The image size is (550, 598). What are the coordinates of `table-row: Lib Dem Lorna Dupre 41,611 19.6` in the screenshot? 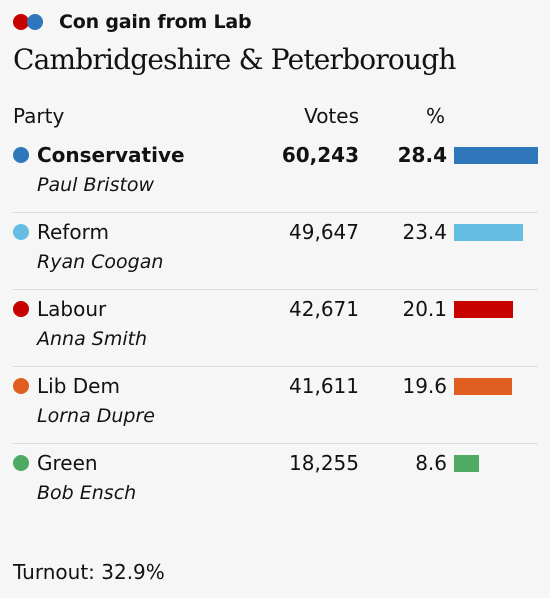 It's located at (275, 404).